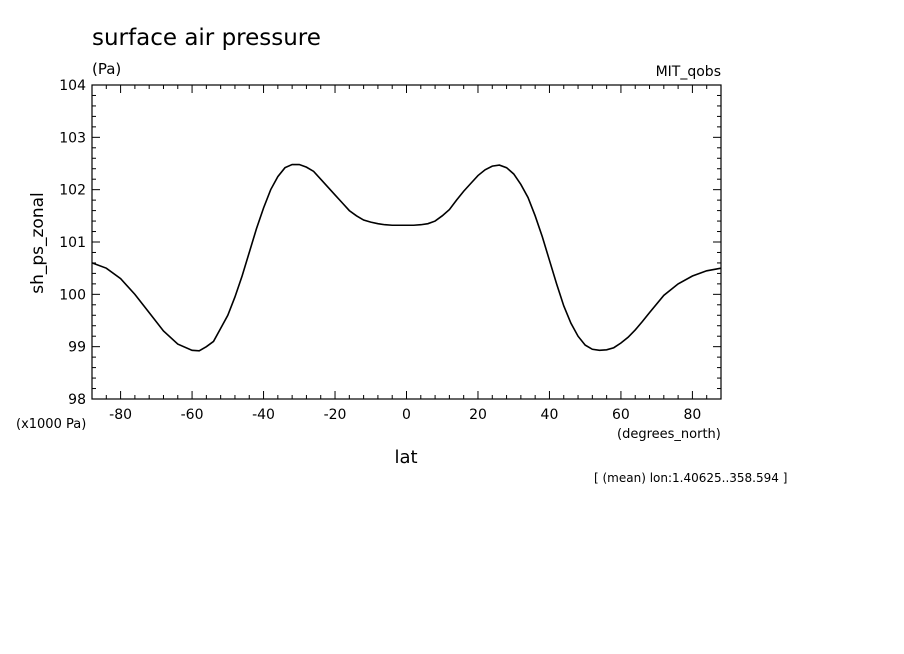 The image size is (904, 654). What do you see at coordinates (690, 478) in the screenshot?
I see `footnote: [ (mean) lon:1.40625..358.594 ]` at bounding box center [690, 478].